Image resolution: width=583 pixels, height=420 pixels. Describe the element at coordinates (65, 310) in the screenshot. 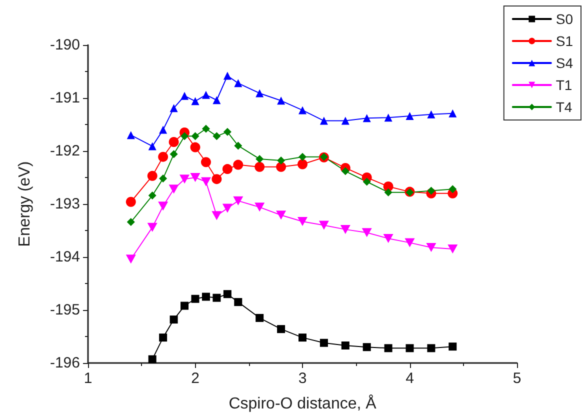

I see `y-tick-label: -195` at that location.